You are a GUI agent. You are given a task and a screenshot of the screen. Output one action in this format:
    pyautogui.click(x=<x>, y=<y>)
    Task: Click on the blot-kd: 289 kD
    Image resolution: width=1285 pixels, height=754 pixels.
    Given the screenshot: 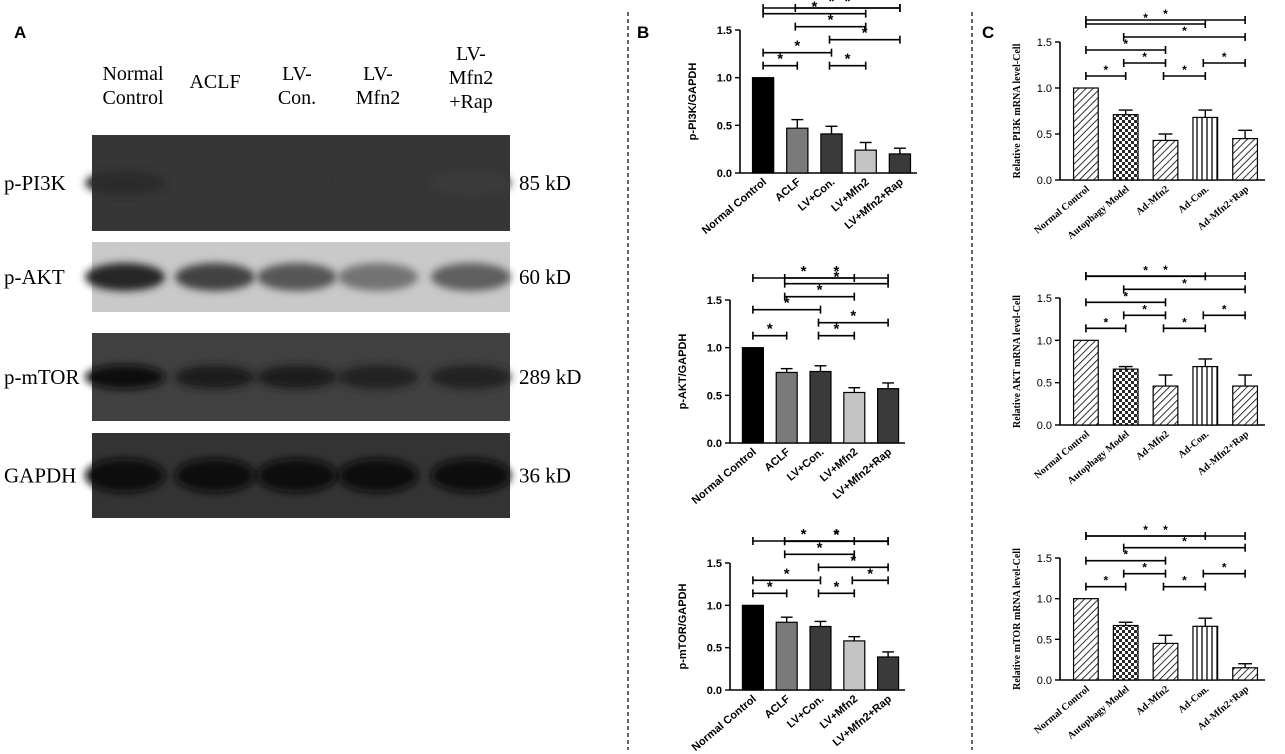 What is the action you would take?
    pyautogui.click(x=550, y=377)
    